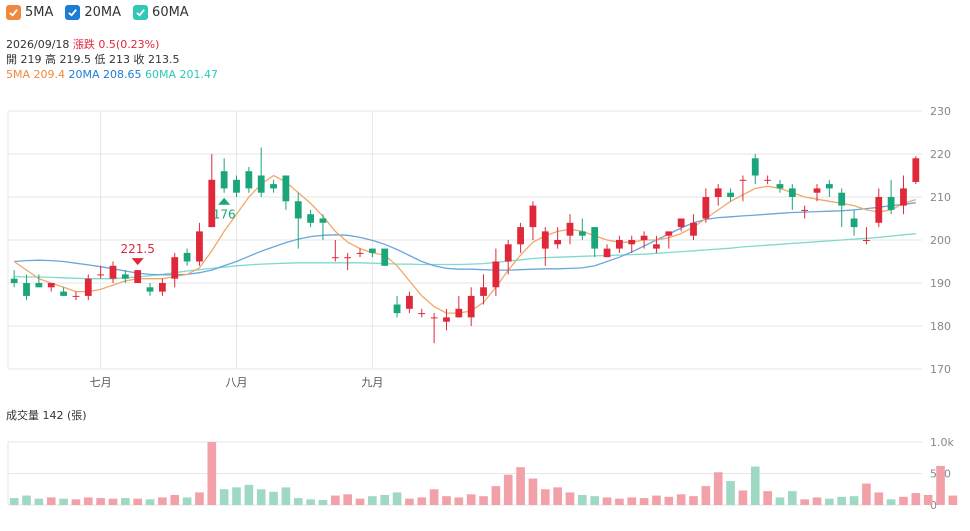  I want to click on info-ma20: 20MA 208.65, so click(105, 74).